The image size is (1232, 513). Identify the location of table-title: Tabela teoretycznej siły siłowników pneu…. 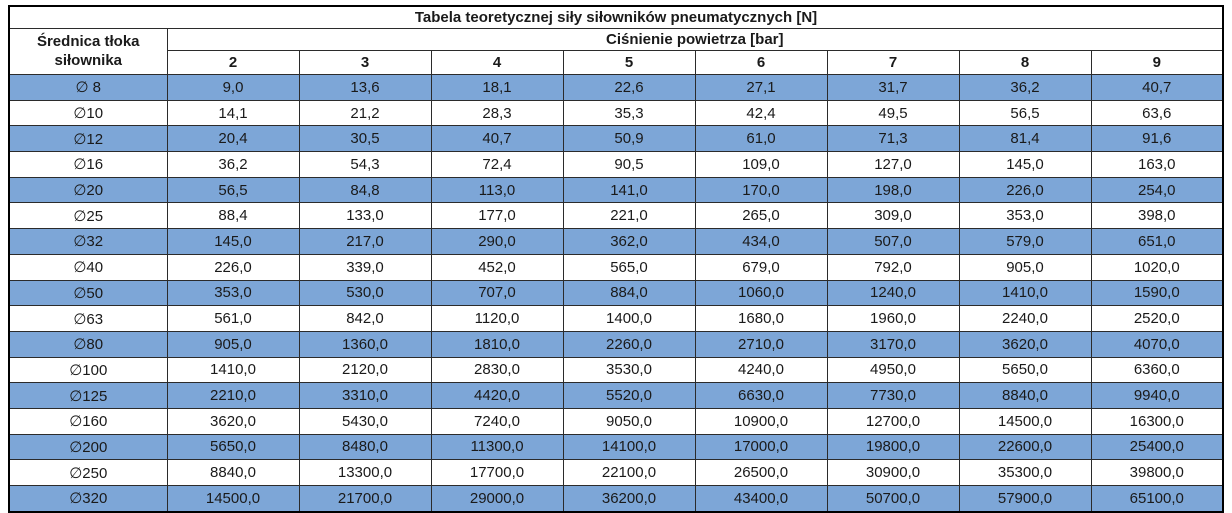
(616, 17).